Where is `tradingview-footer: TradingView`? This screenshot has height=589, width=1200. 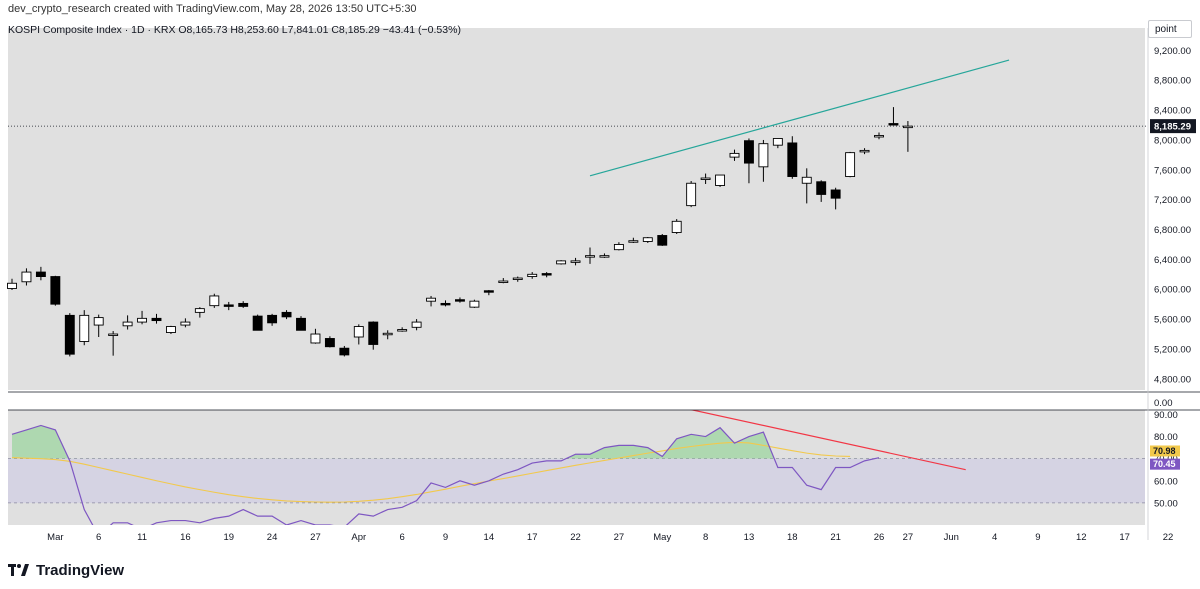 tradingview-footer: TradingView is located at coordinates (66, 570).